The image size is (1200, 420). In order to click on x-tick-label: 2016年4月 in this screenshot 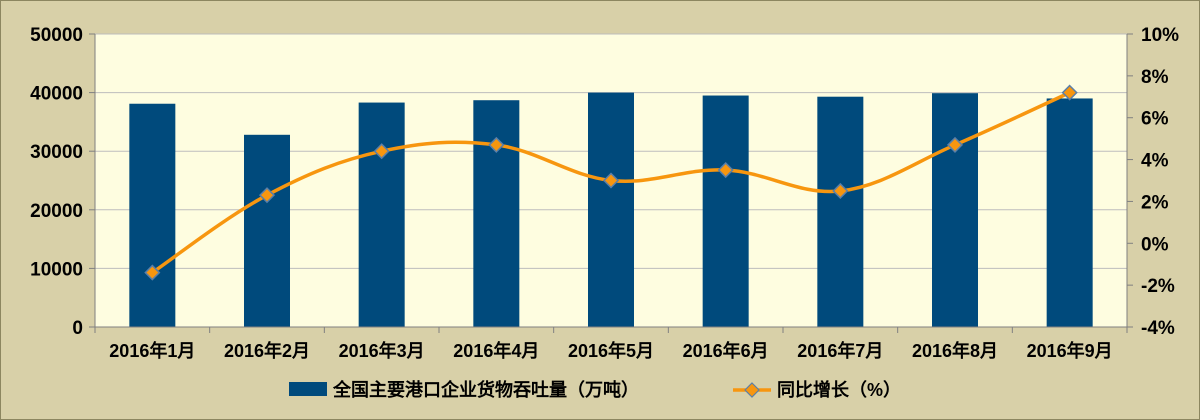, I will do `click(496, 350)`.